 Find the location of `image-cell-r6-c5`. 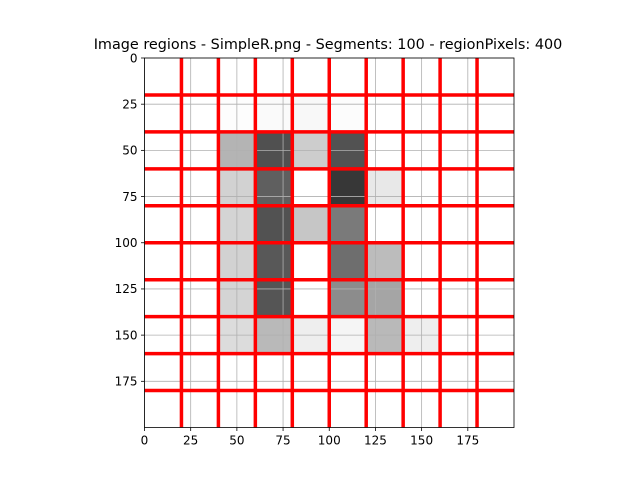

image-cell-r6-c5 is located at coordinates (348, 298).